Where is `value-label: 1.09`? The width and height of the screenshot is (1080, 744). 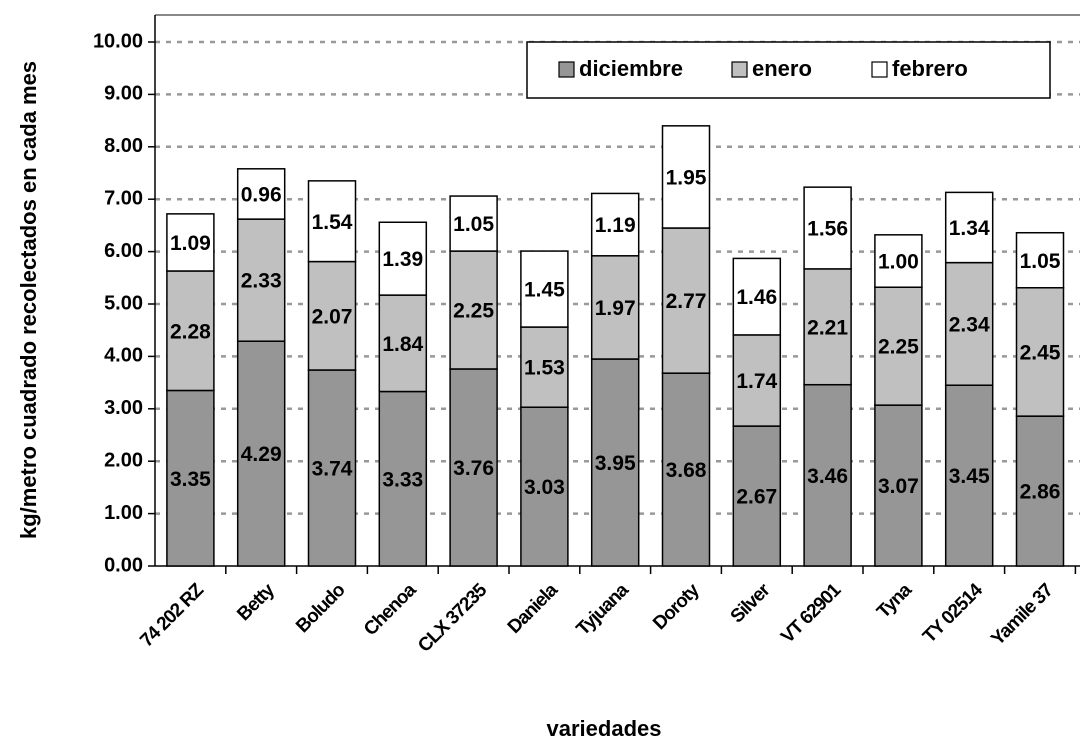
value-label: 1.09 is located at coordinates (190, 243).